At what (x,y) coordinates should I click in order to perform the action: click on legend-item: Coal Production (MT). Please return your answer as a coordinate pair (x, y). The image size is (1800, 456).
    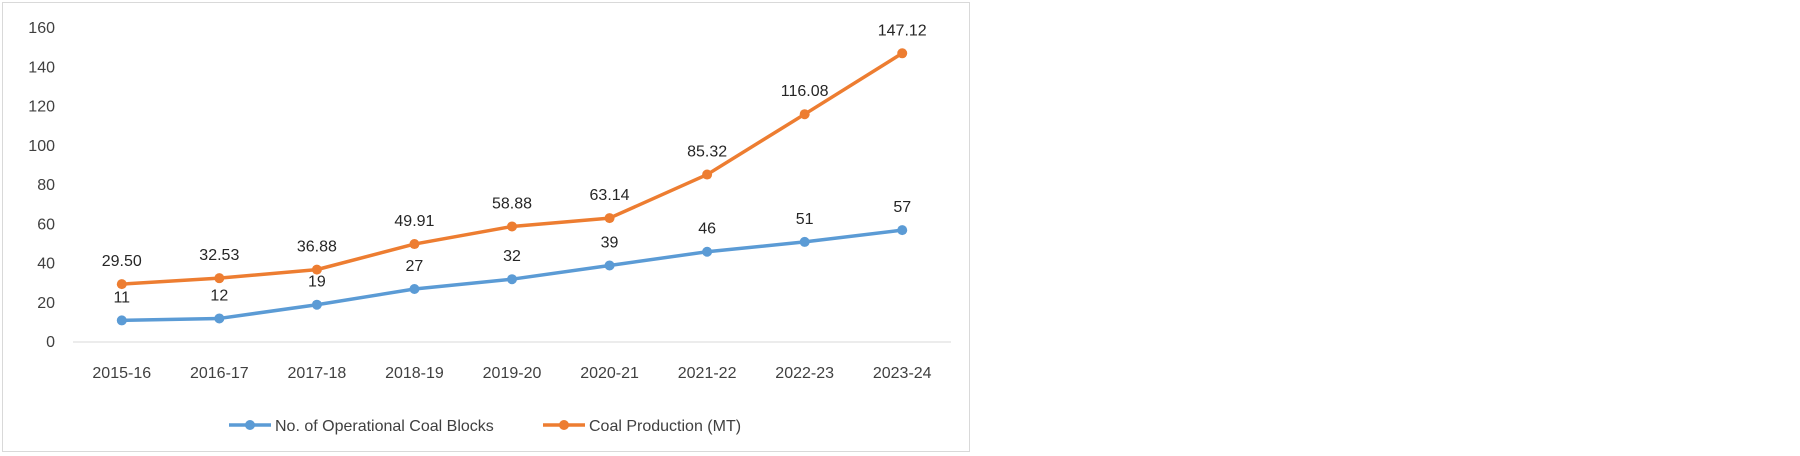
    Looking at the image, I should click on (642, 426).